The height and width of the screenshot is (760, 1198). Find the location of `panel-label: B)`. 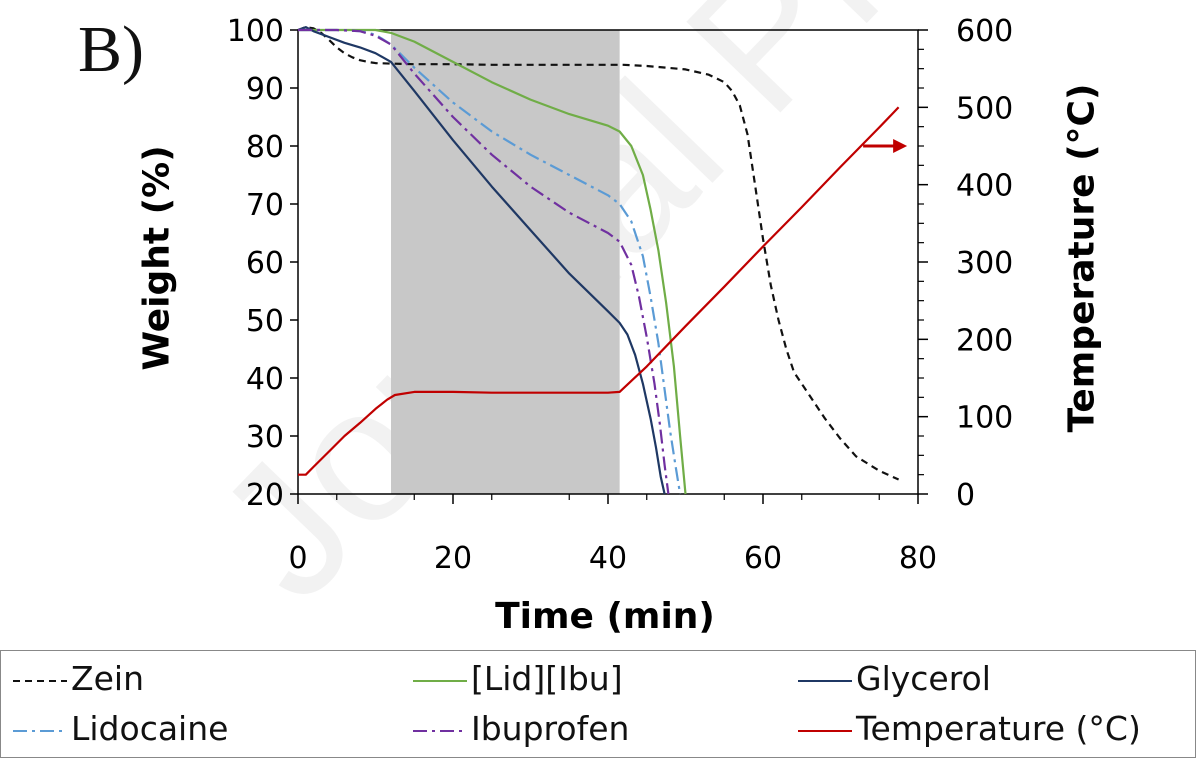

panel-label: B) is located at coordinates (111, 49).